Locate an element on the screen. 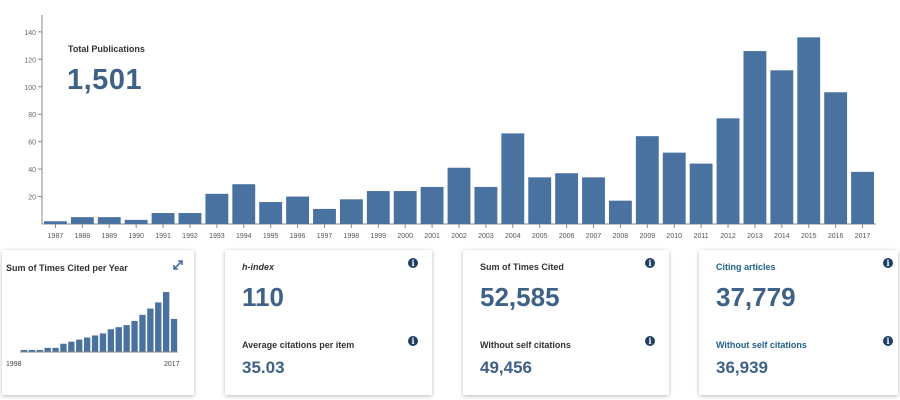  y-tick-label: 80 is located at coordinates (32, 115).